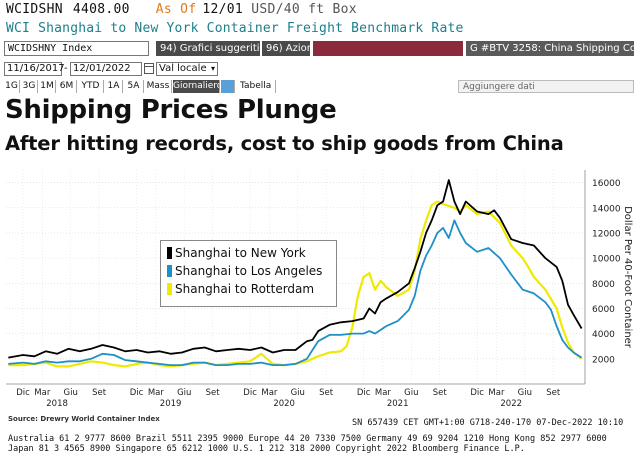 The width and height of the screenshot is (640, 458). I want to click on legend-label: Shanghai to Rotterdam, so click(245, 289).